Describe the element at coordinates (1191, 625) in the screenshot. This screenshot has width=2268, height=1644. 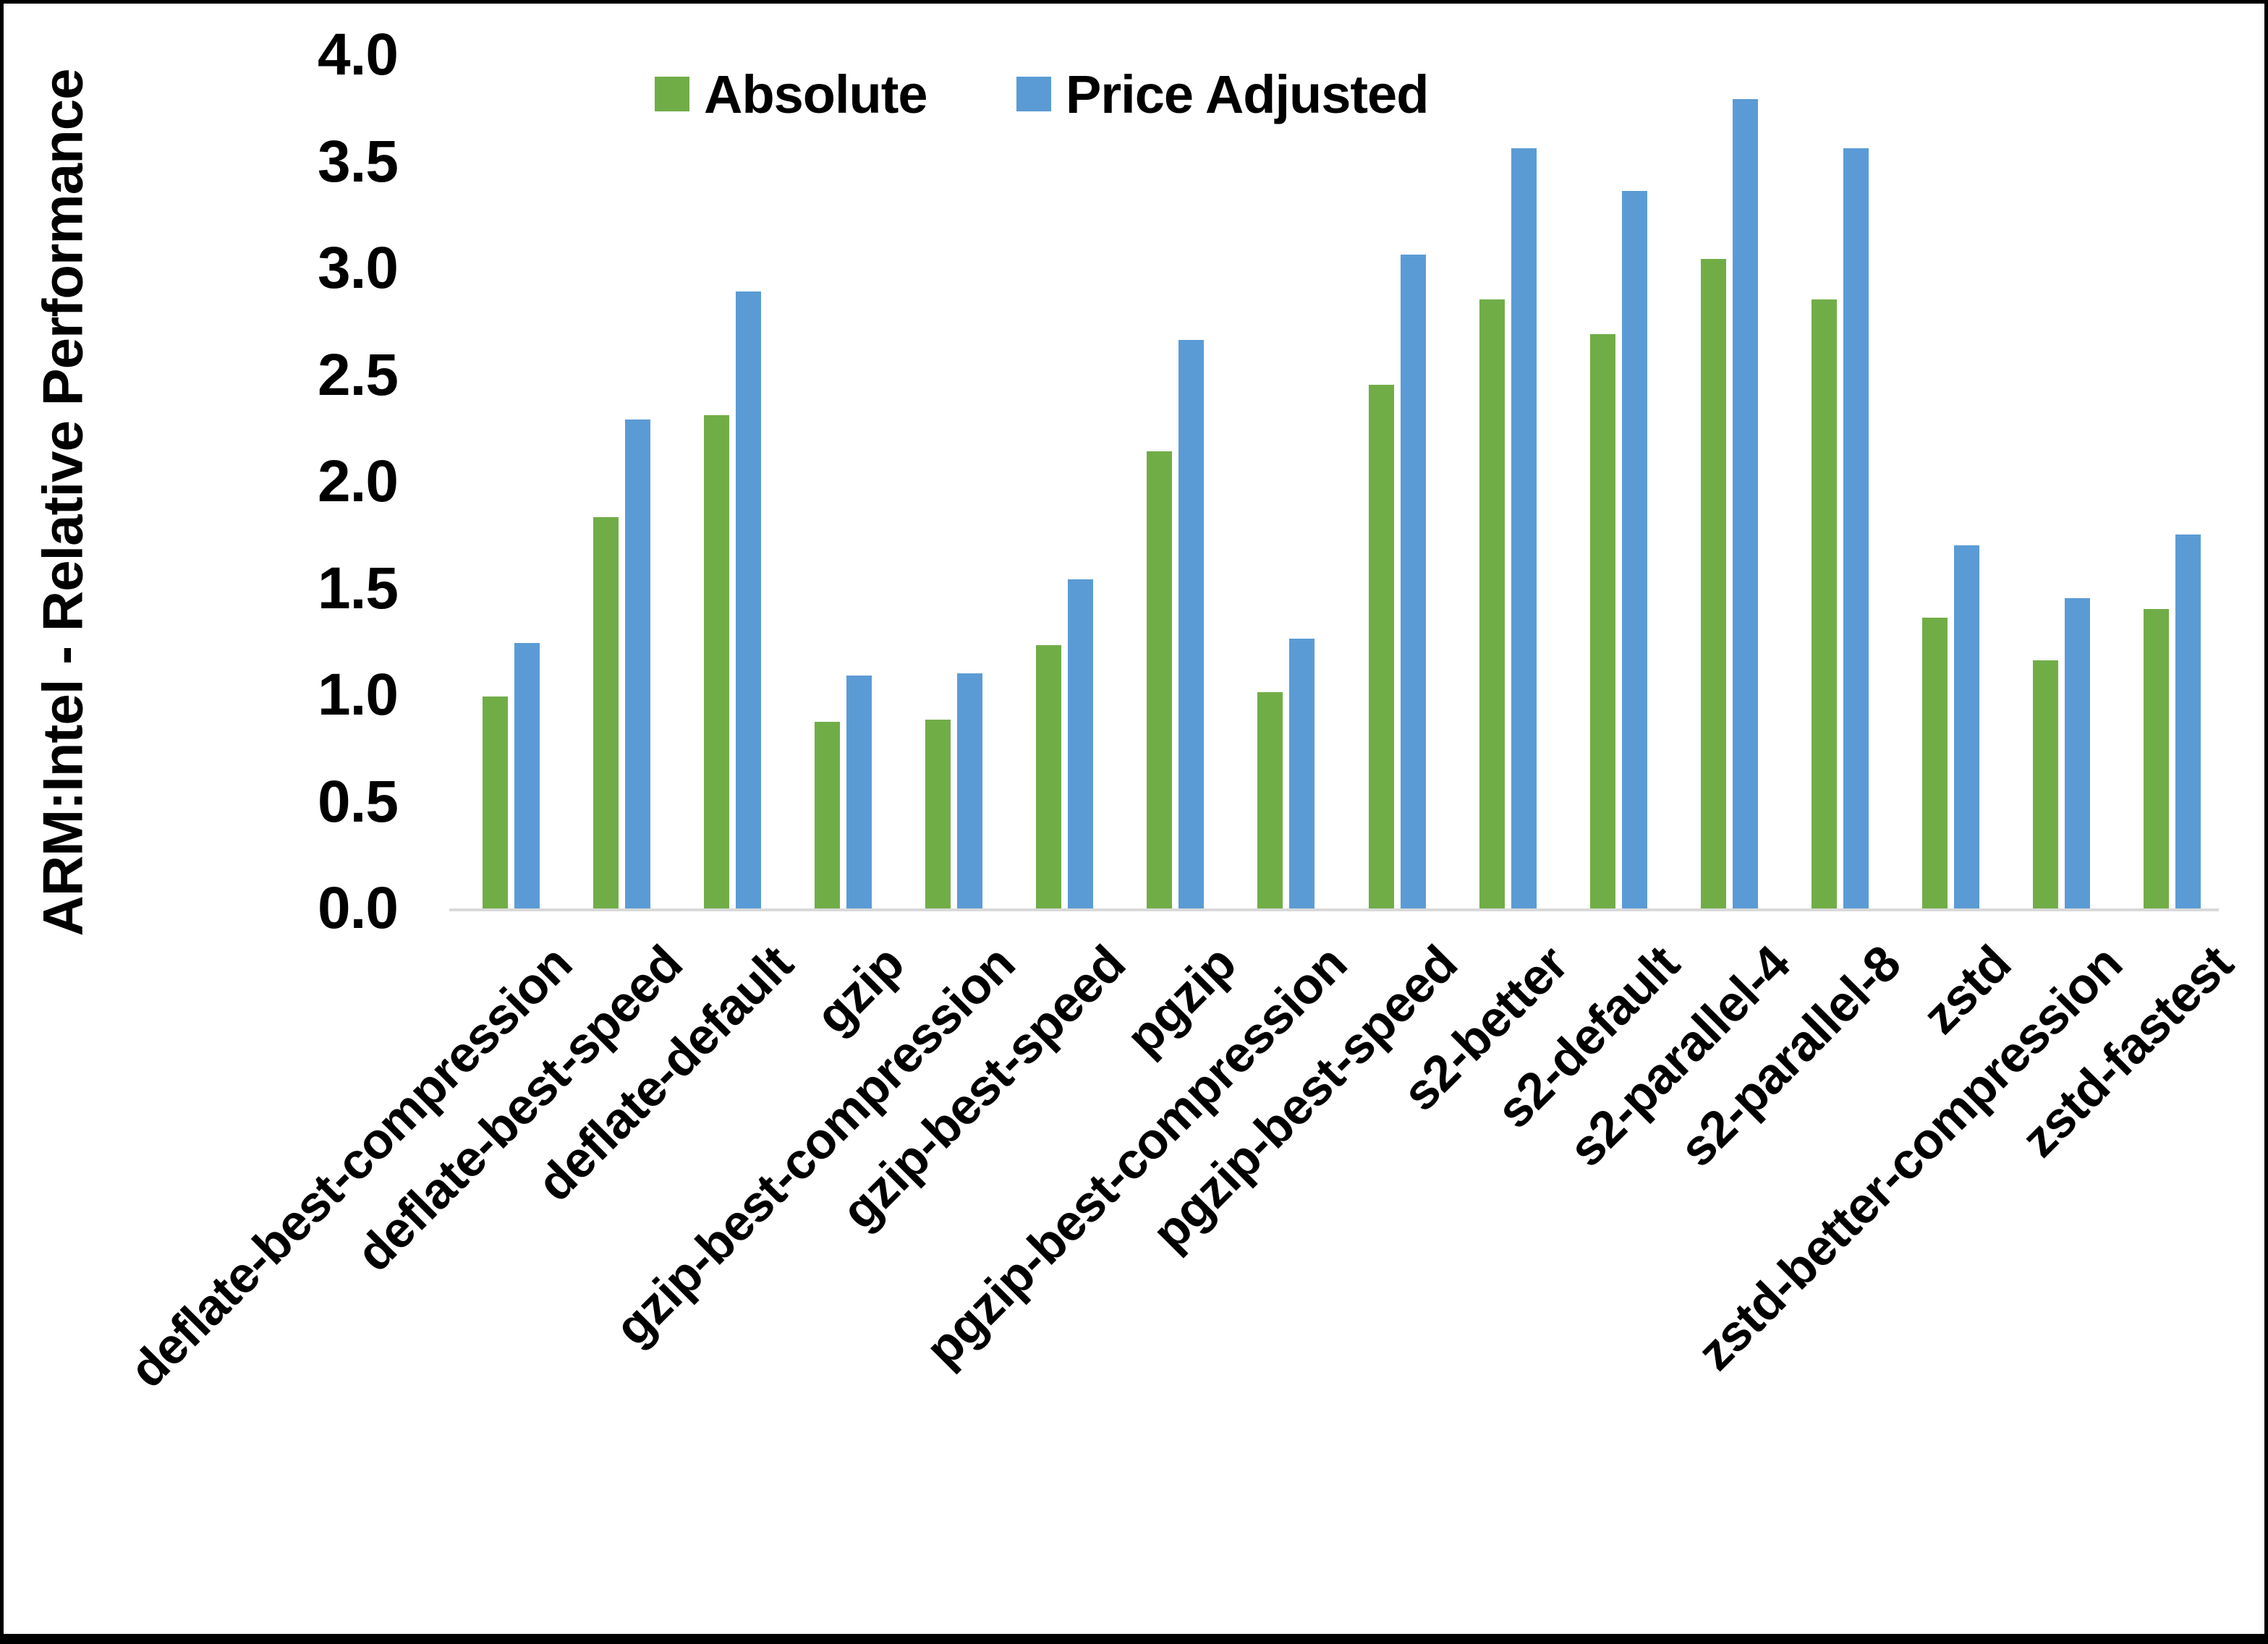
I see `bar-price-adjusted-pgzip` at that location.